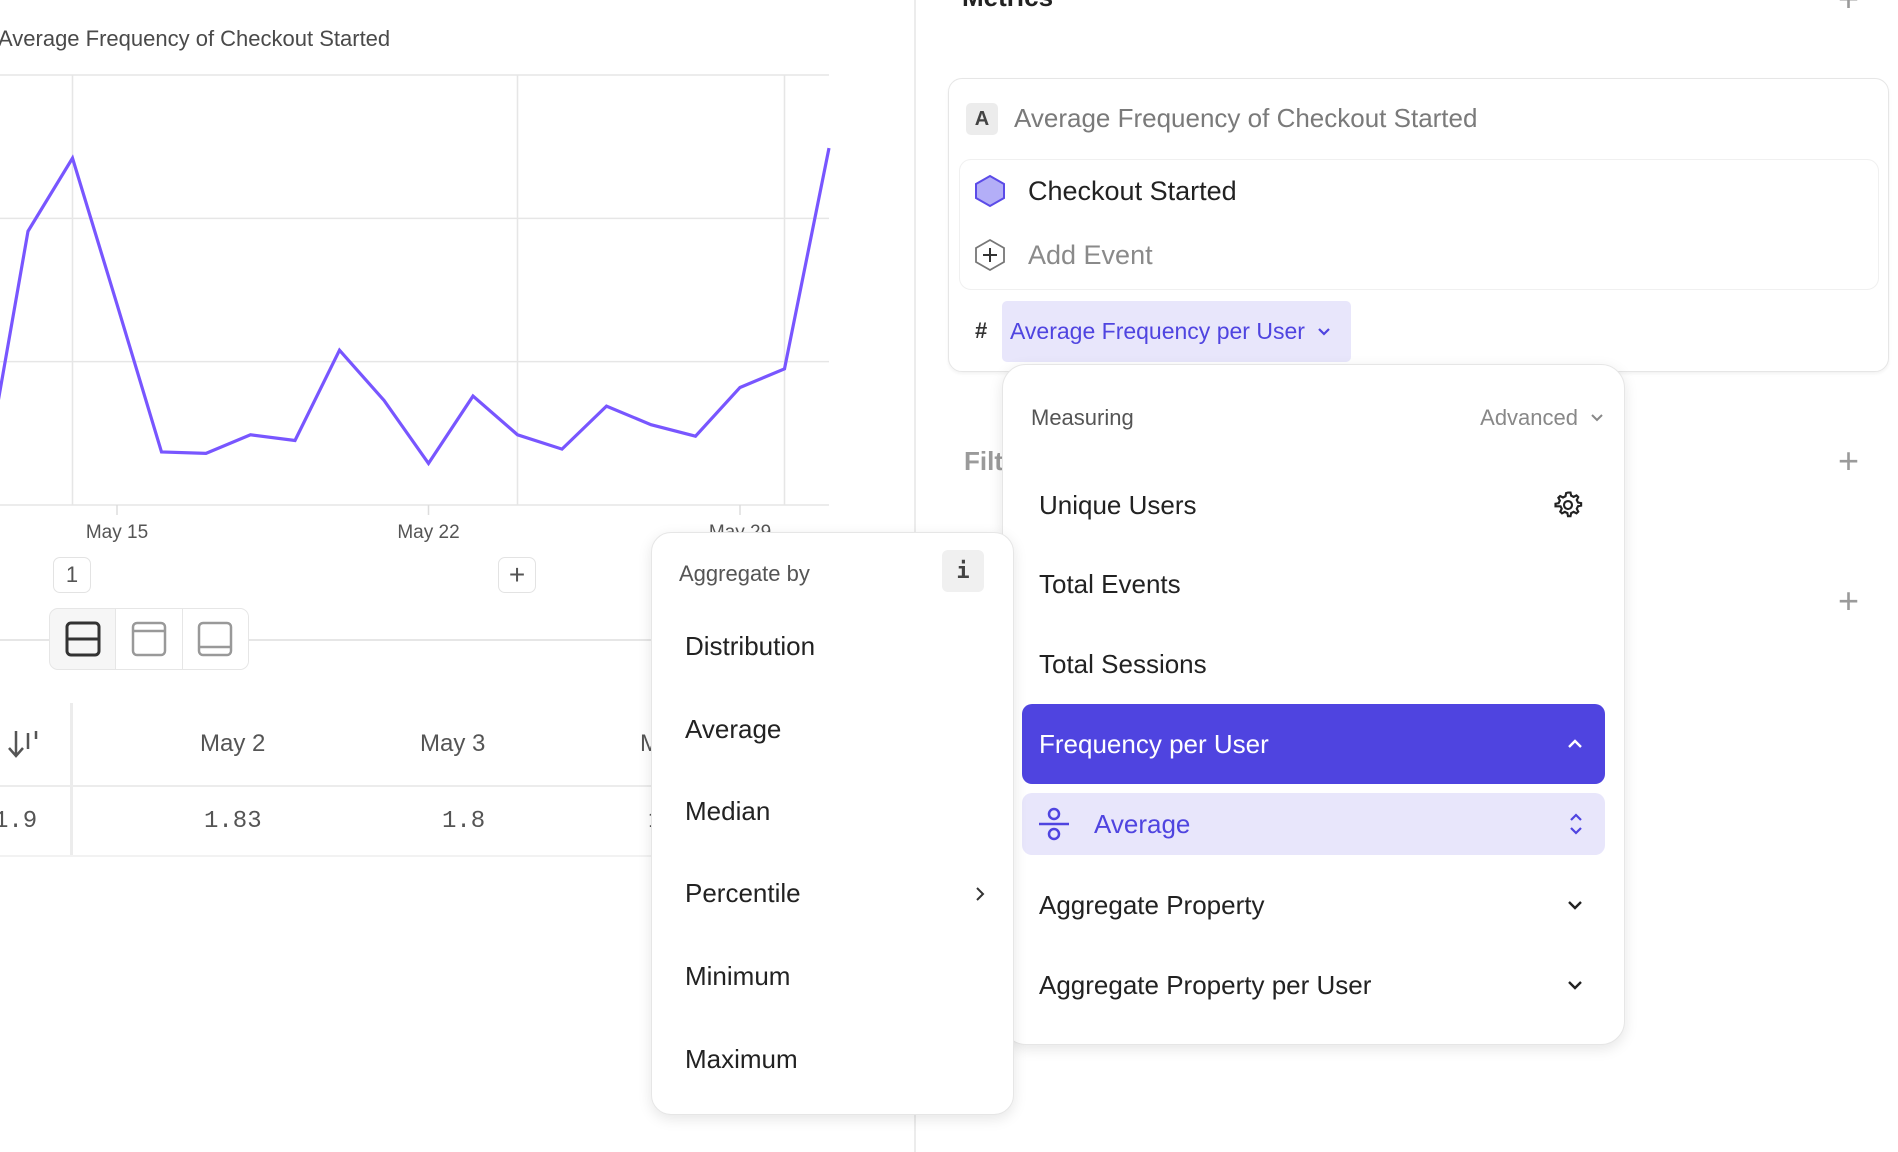 The height and width of the screenshot is (1152, 1898). I want to click on table-cell: 1.8, so click(464, 821).